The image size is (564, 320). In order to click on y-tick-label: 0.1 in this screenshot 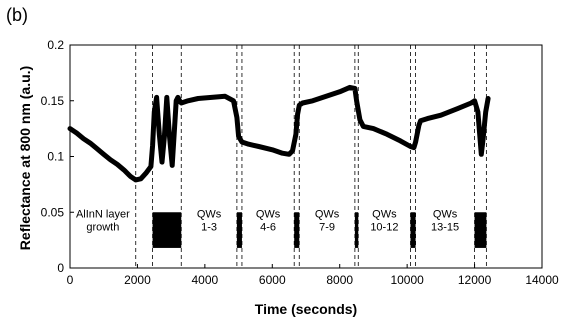, I will do `click(55, 157)`.